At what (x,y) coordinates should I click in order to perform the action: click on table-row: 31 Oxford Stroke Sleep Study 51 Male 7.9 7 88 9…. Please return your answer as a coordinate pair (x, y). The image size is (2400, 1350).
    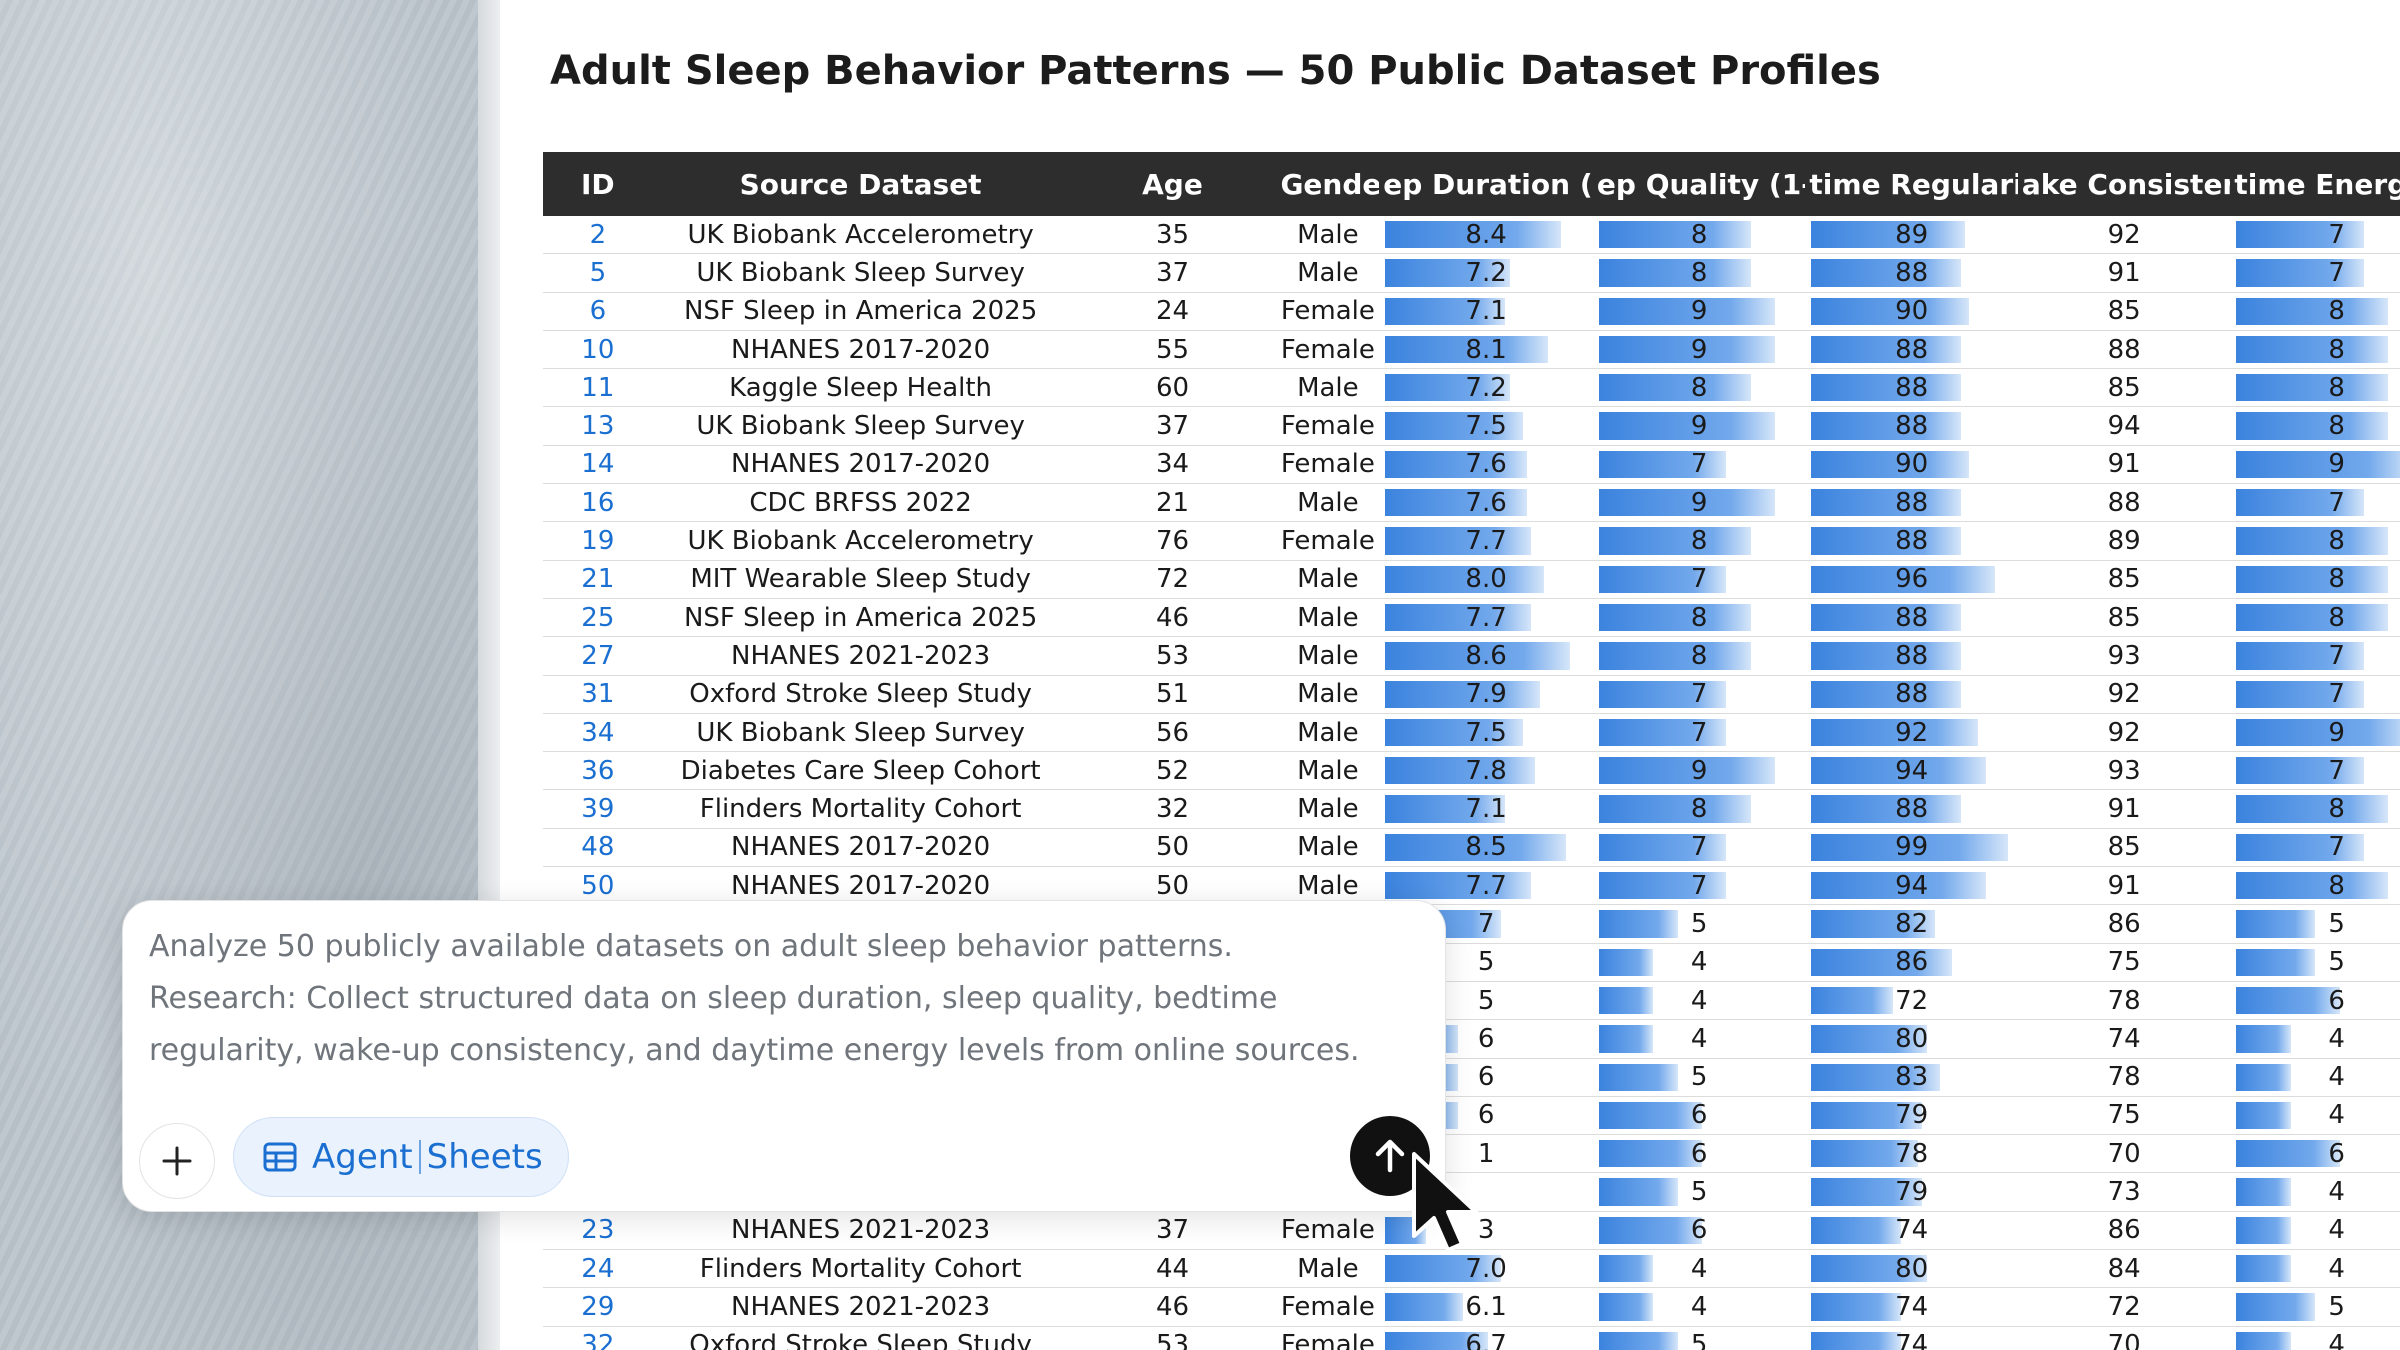
    Looking at the image, I should click on (1471, 694).